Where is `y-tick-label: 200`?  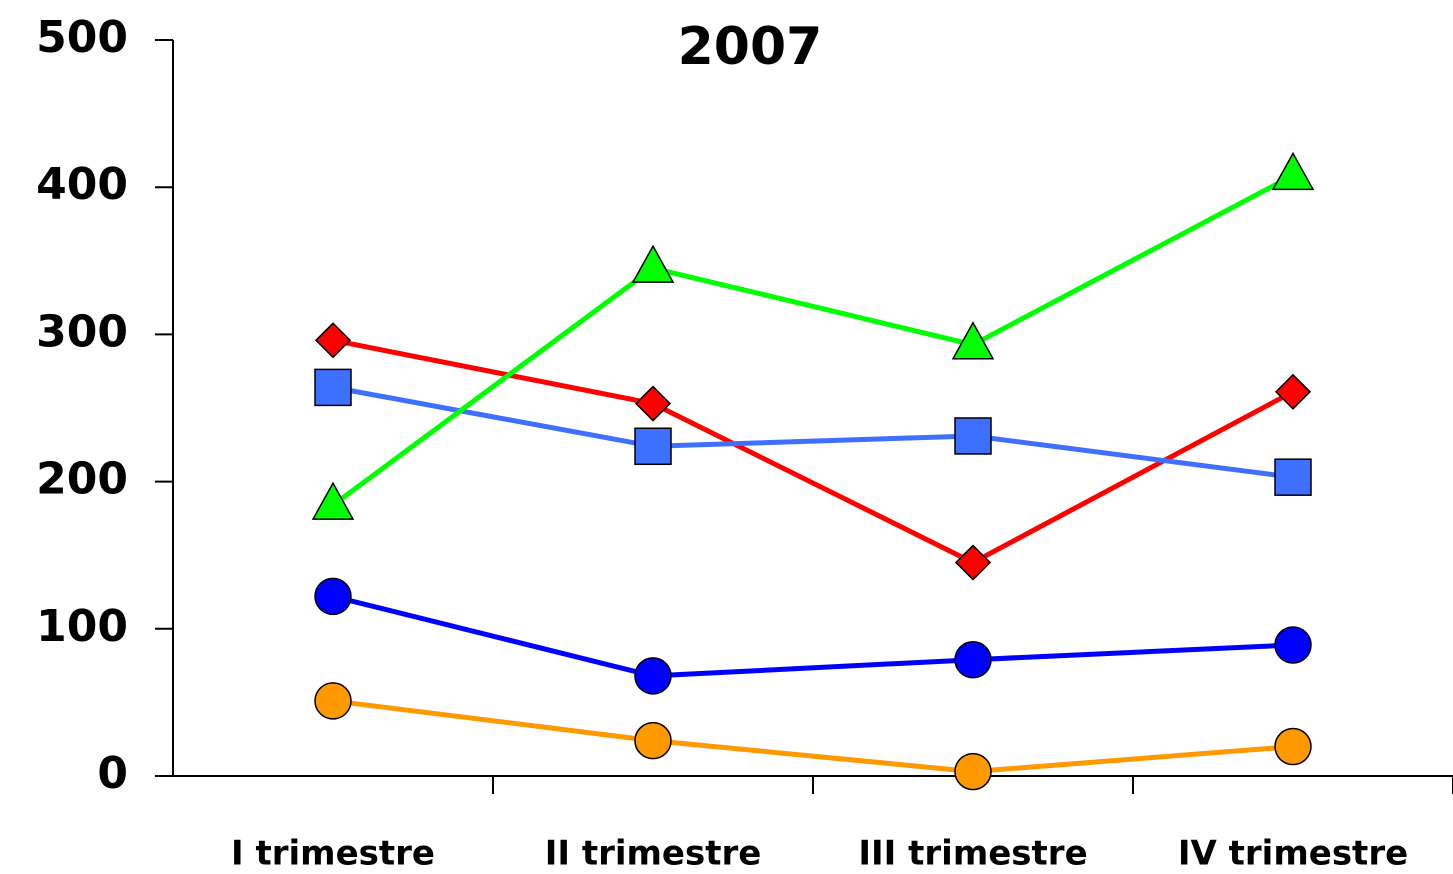
y-tick-label: 200 is located at coordinates (82, 479).